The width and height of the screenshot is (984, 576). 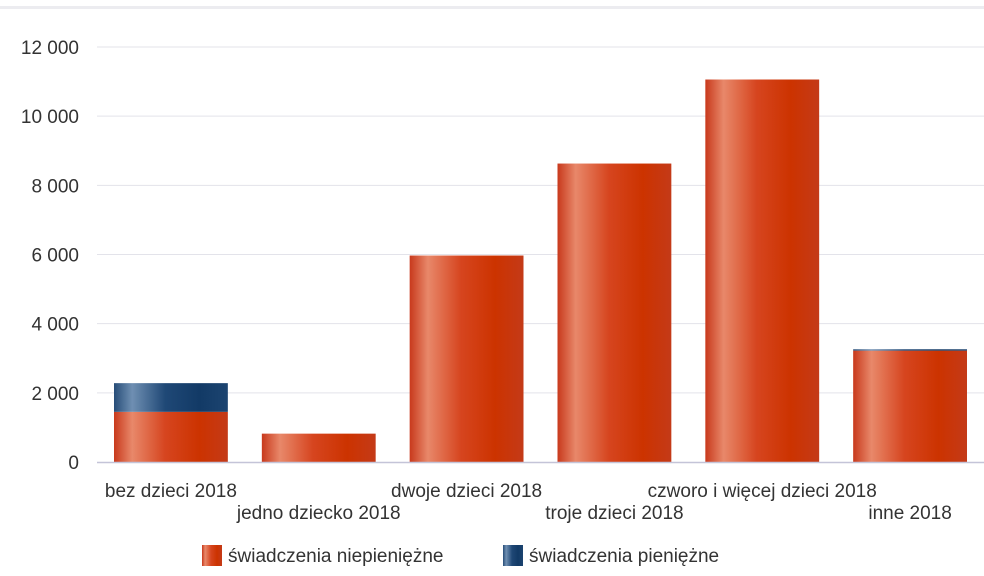 I want to click on x-tick-label: jedno dziecko 2018, so click(x=318, y=513).